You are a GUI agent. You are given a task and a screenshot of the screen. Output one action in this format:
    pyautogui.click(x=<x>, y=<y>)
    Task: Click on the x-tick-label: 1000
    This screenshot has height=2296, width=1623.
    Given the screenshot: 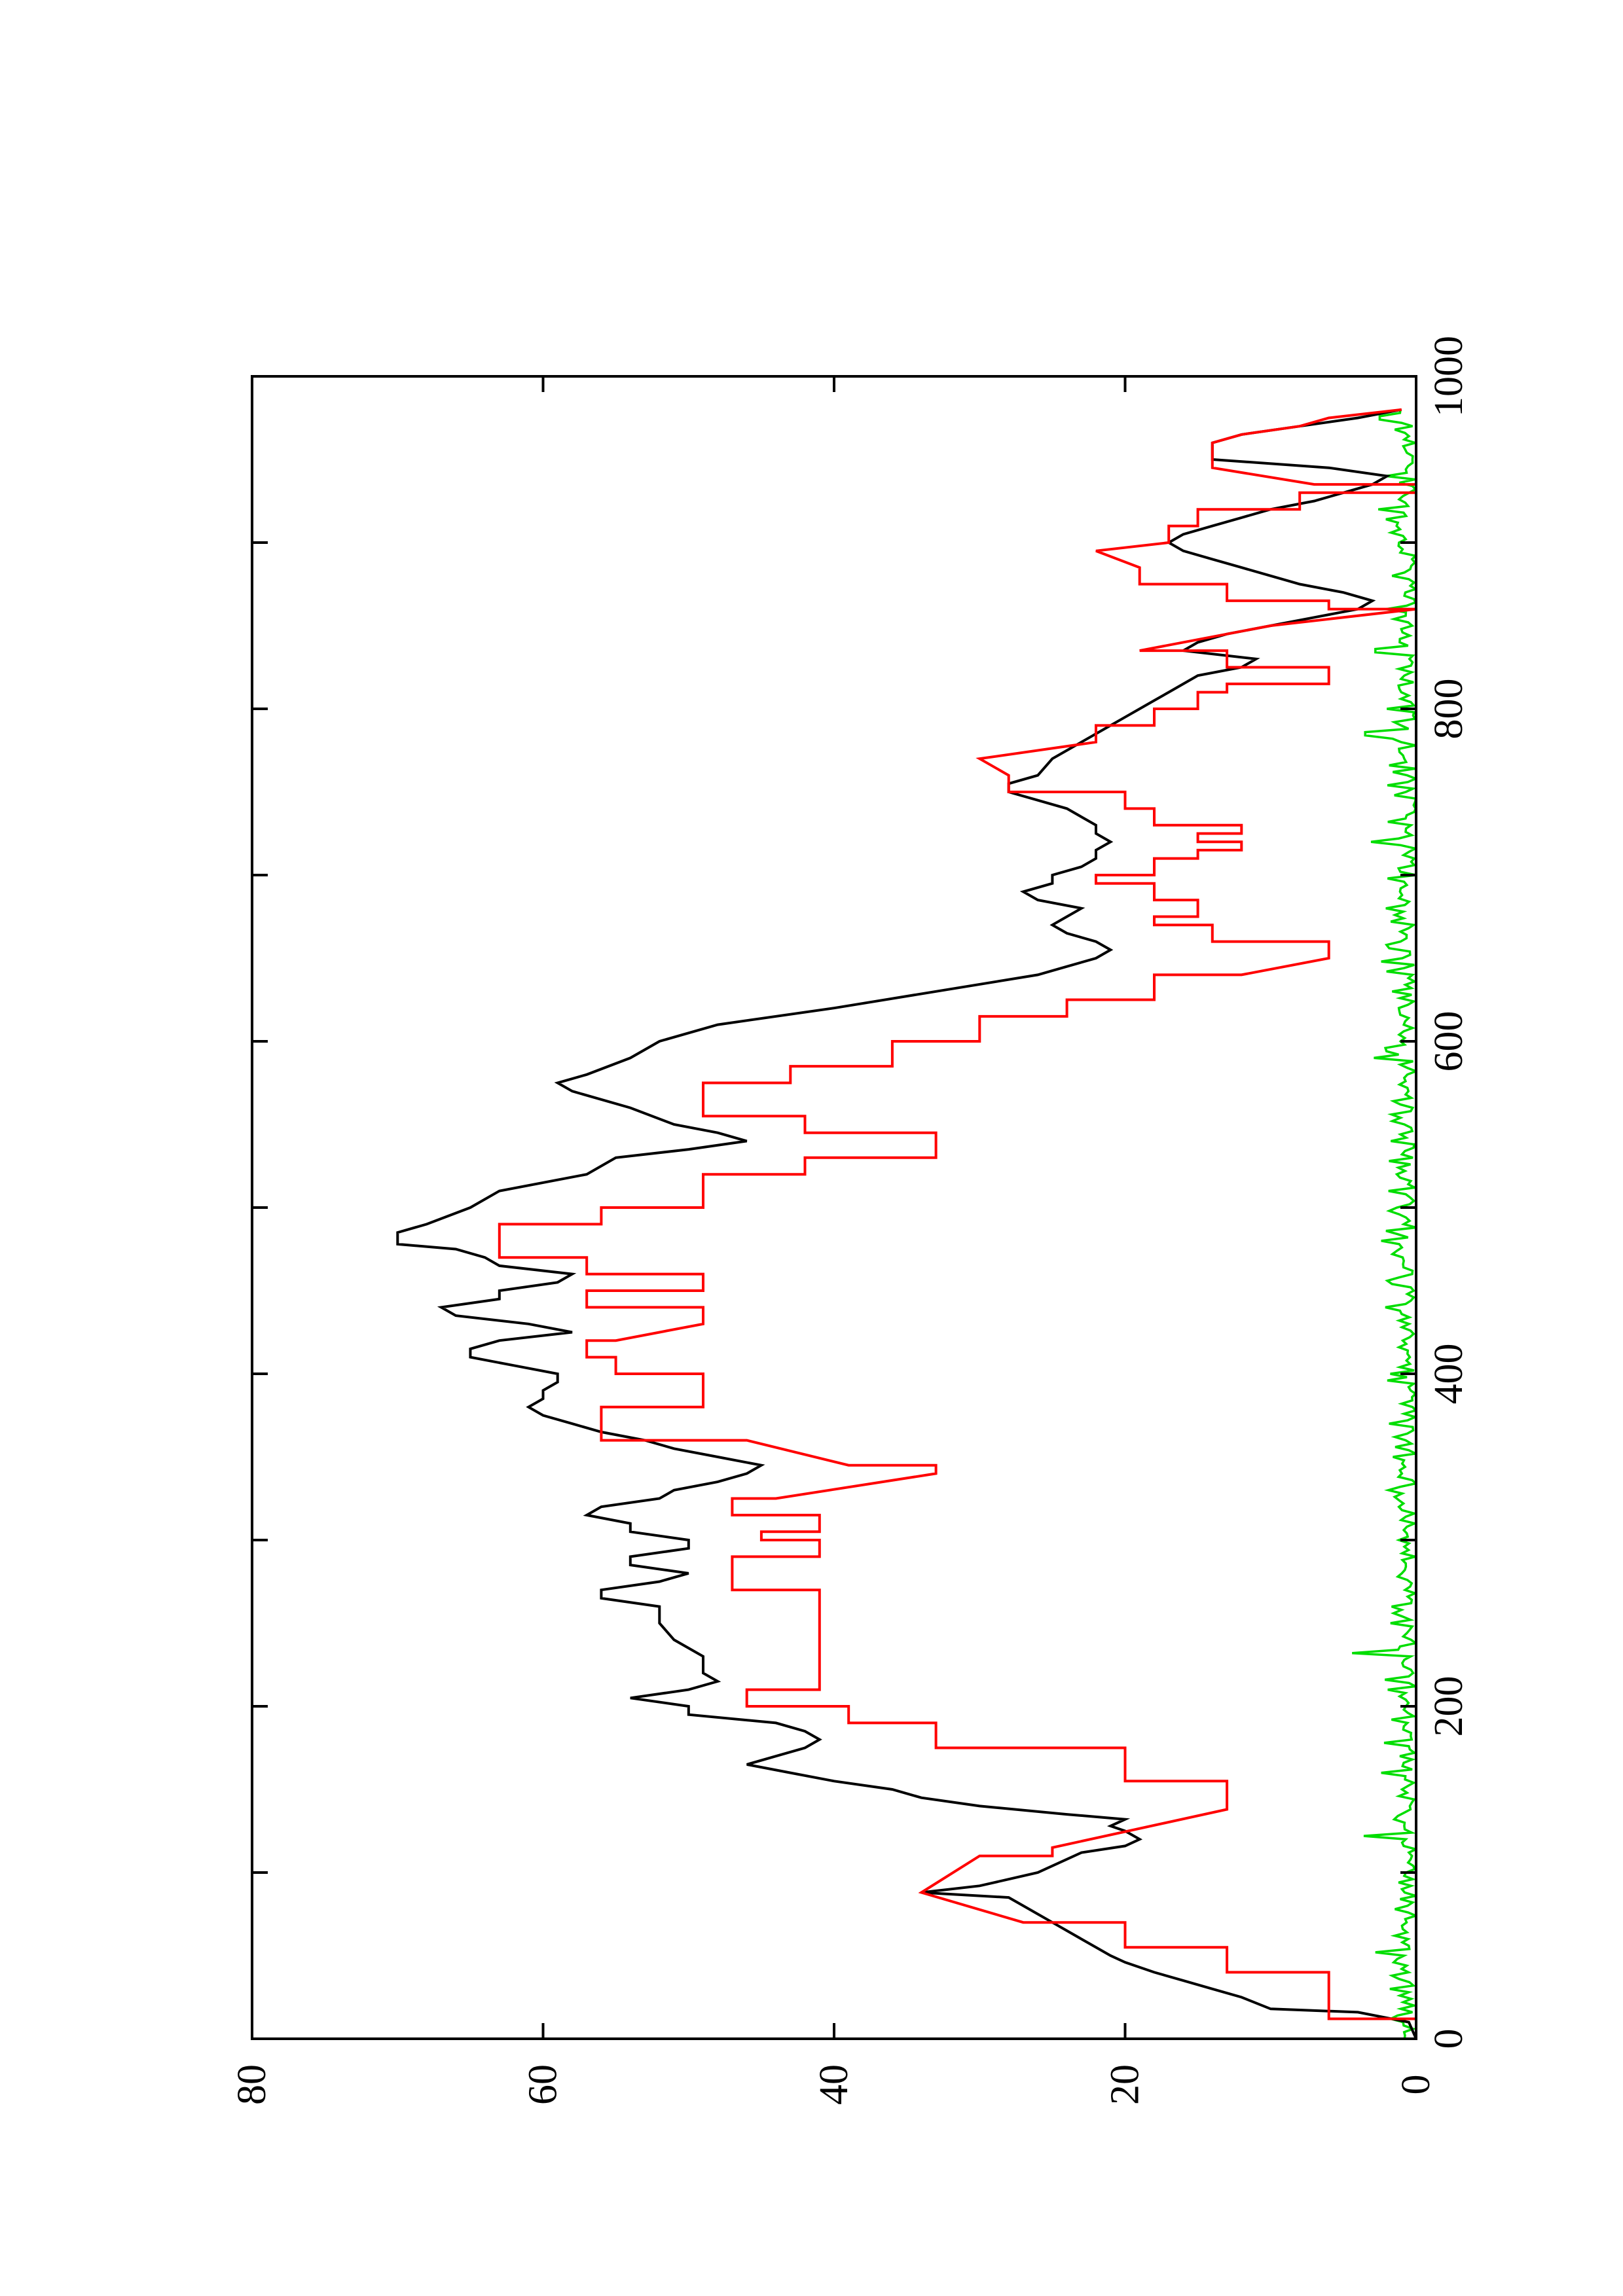 What is the action you would take?
    pyautogui.click(x=1449, y=376)
    